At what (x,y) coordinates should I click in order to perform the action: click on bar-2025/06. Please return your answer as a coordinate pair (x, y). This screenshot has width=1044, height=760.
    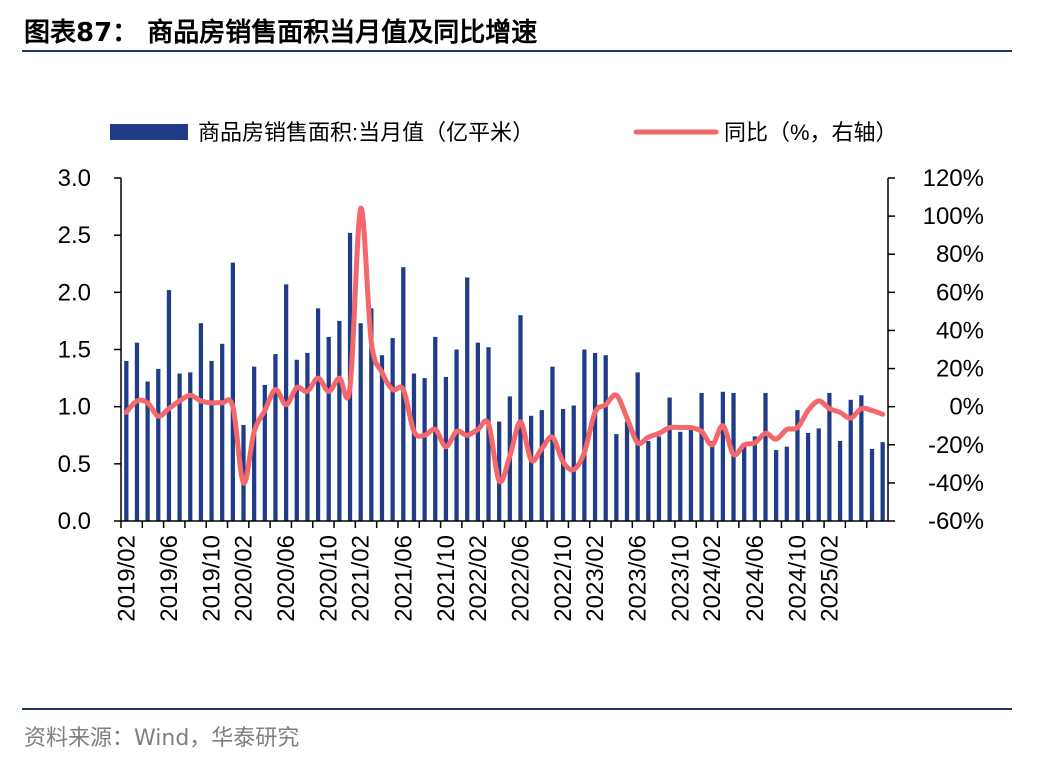
    Looking at the image, I should click on (872, 484).